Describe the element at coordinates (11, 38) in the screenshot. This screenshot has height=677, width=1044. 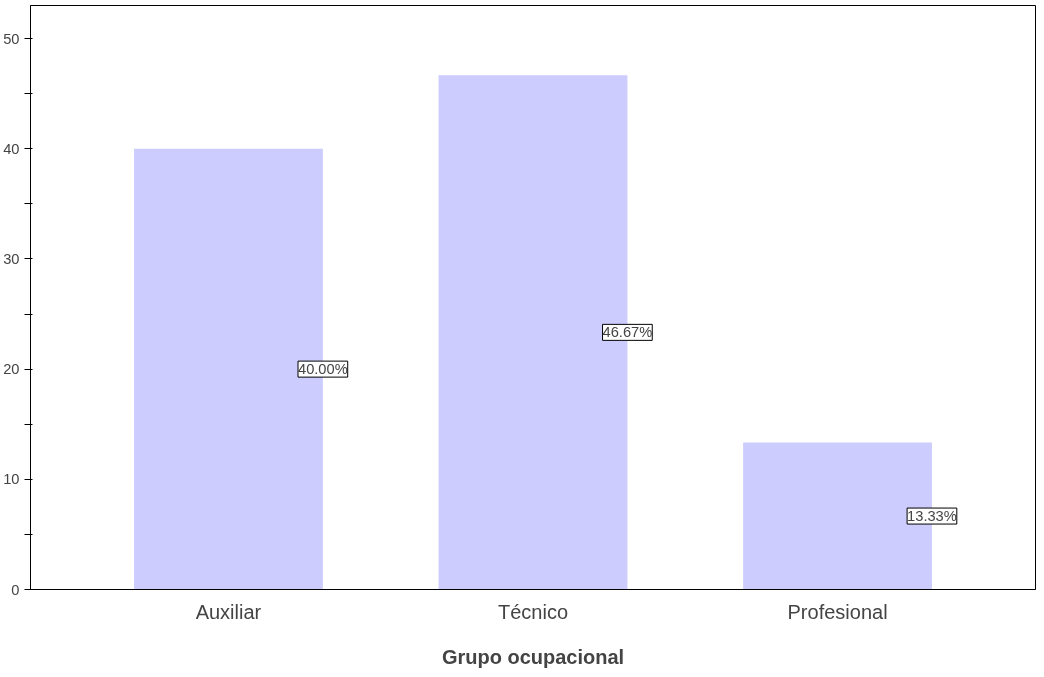
I see `y-tick-label: 50` at that location.